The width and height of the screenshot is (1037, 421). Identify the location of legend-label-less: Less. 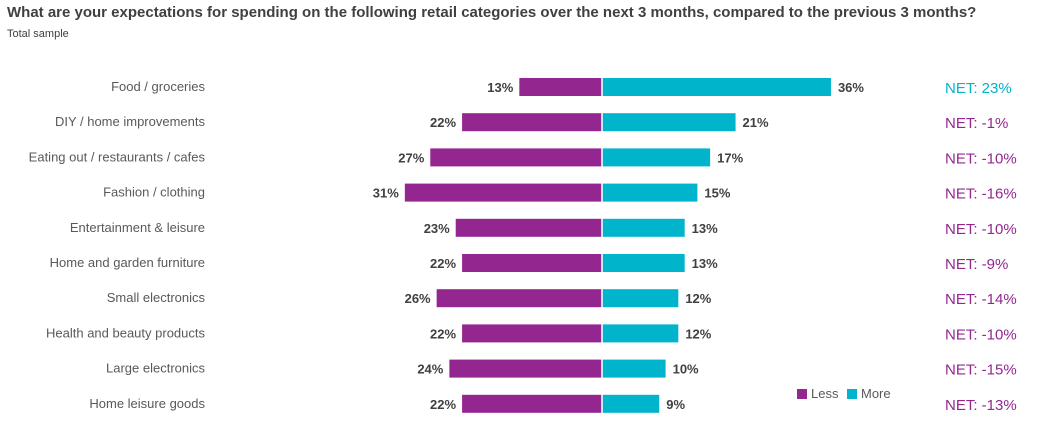
(825, 393).